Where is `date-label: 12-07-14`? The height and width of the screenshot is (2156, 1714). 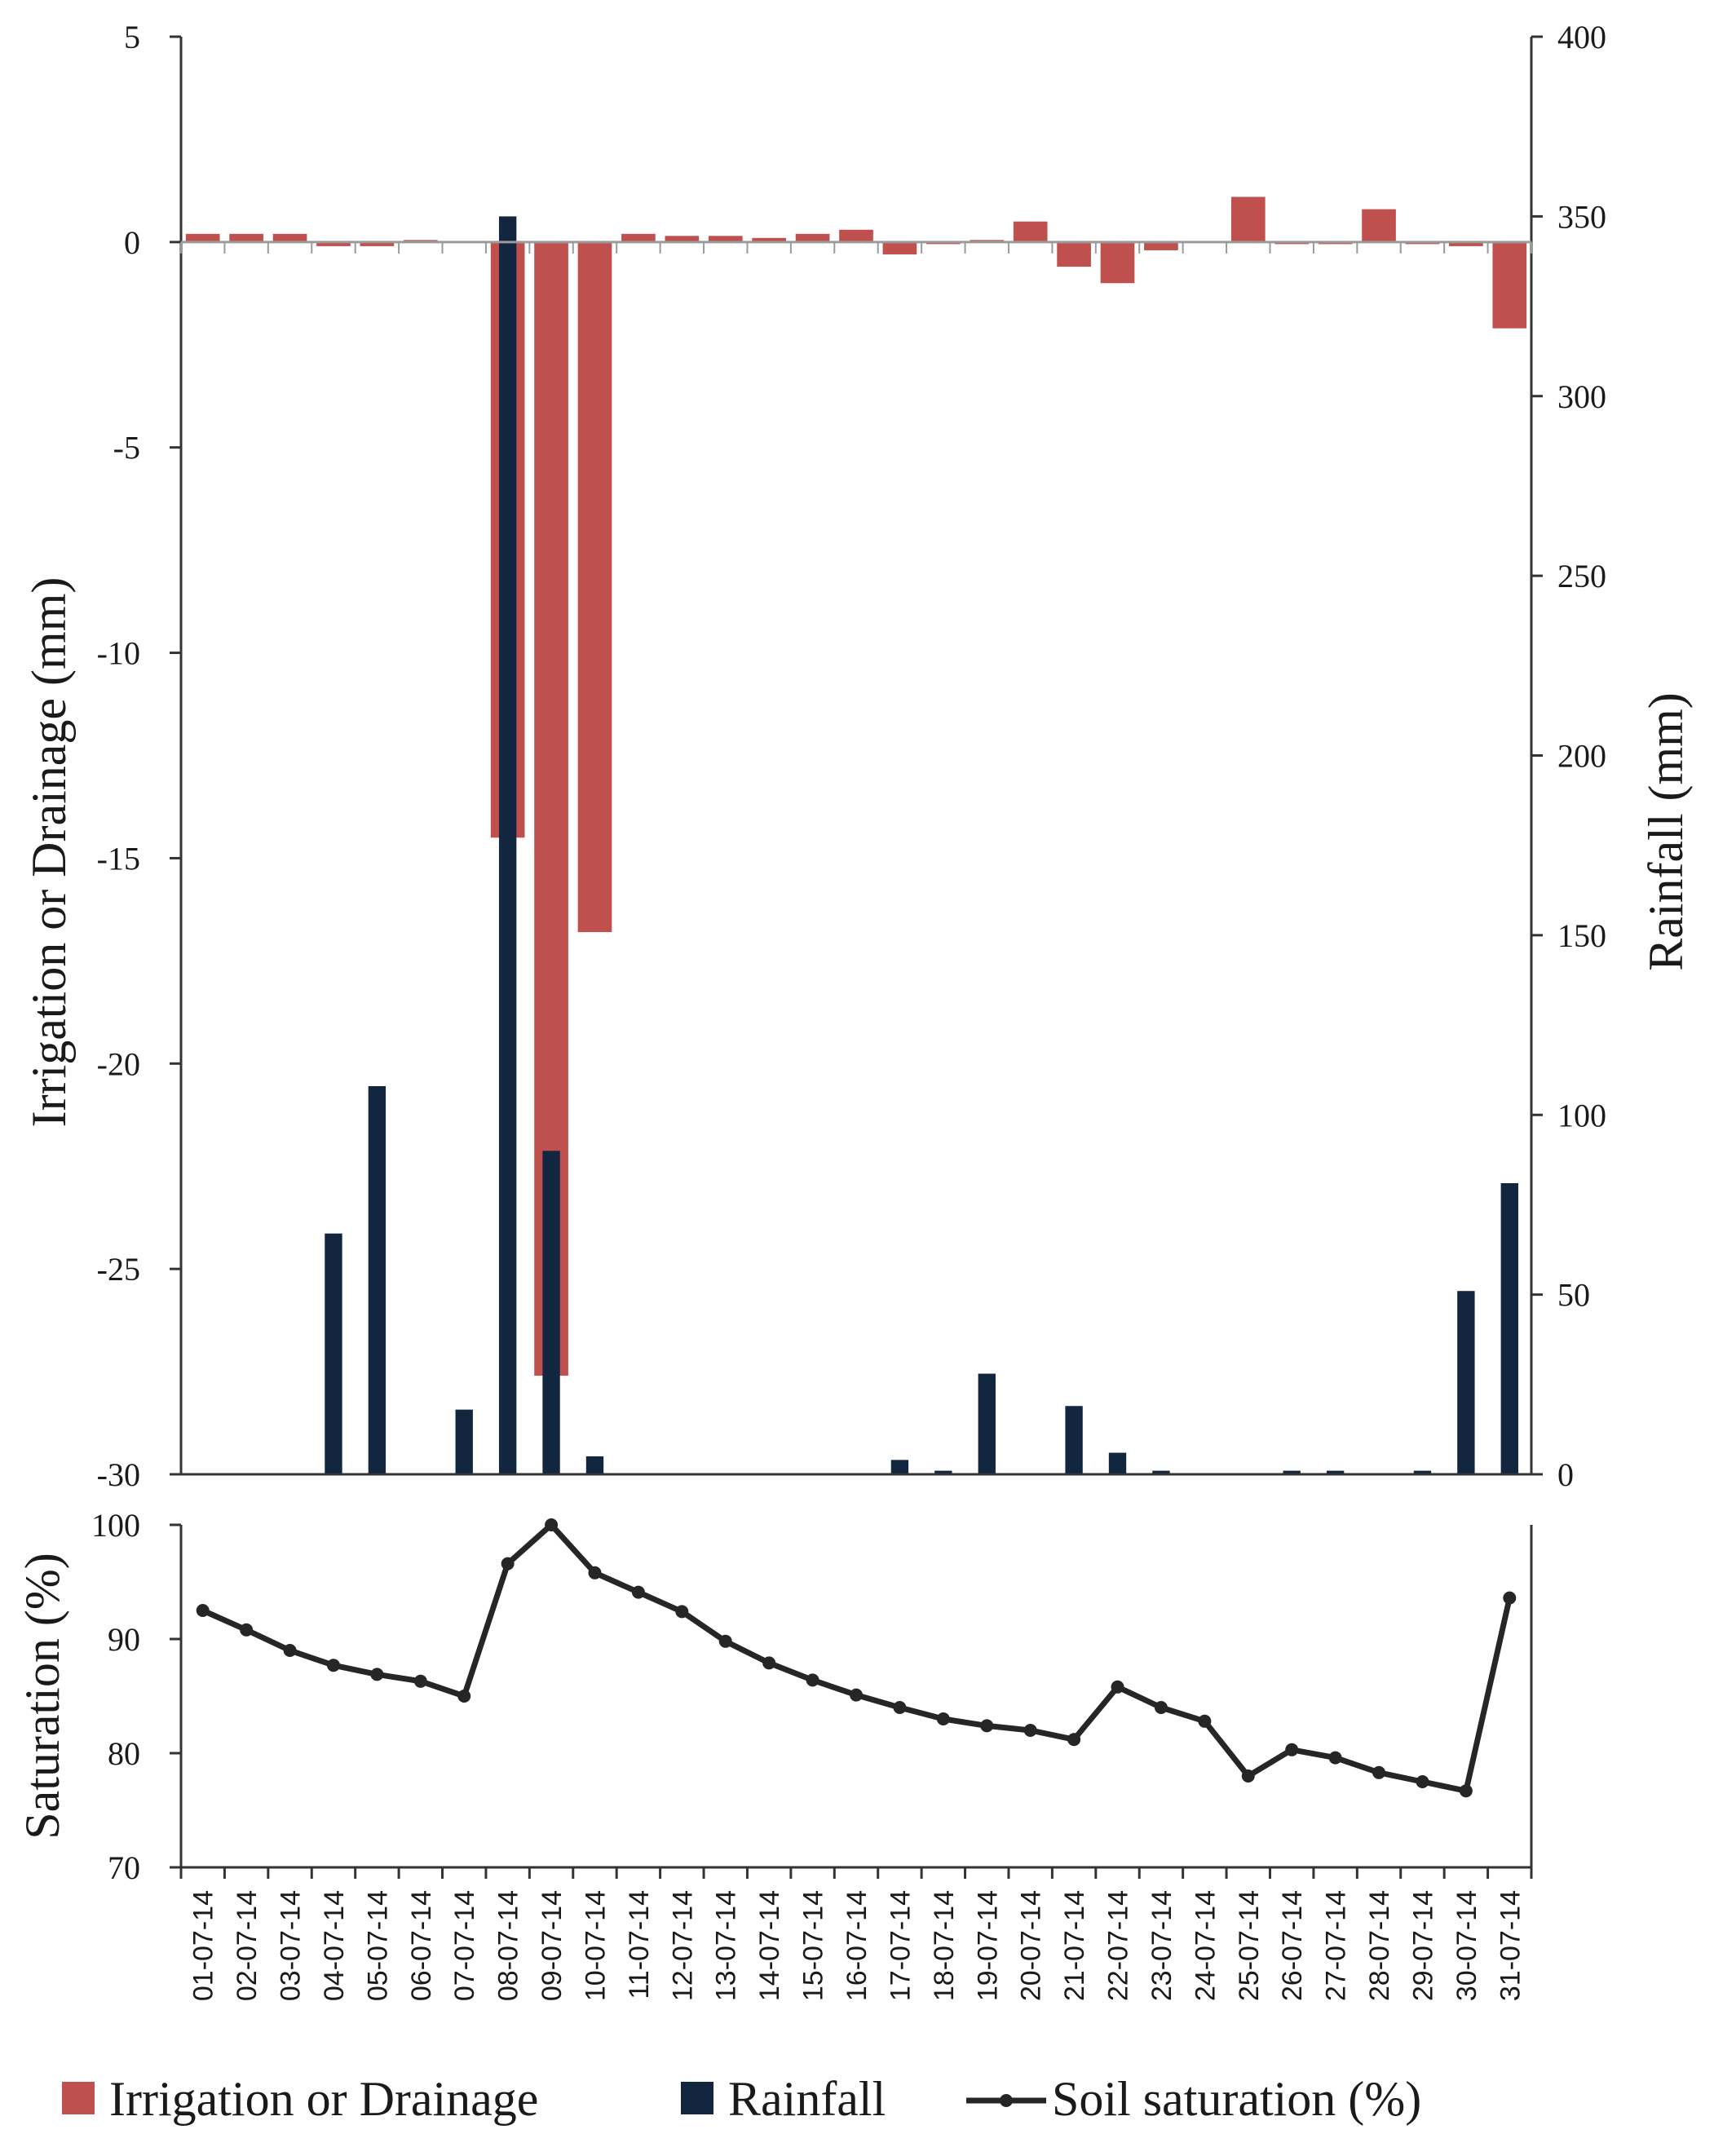 date-label: 12-07-14 is located at coordinates (682, 1945).